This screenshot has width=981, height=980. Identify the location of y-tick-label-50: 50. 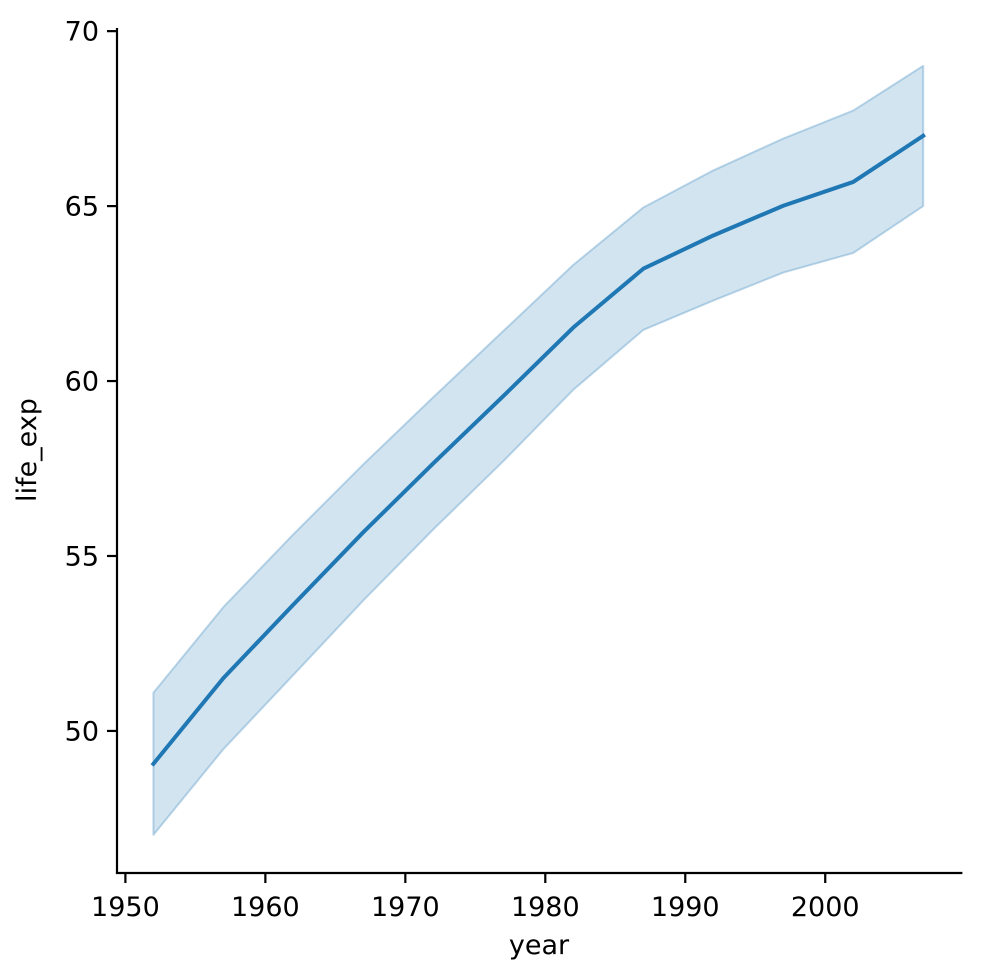
(82, 731).